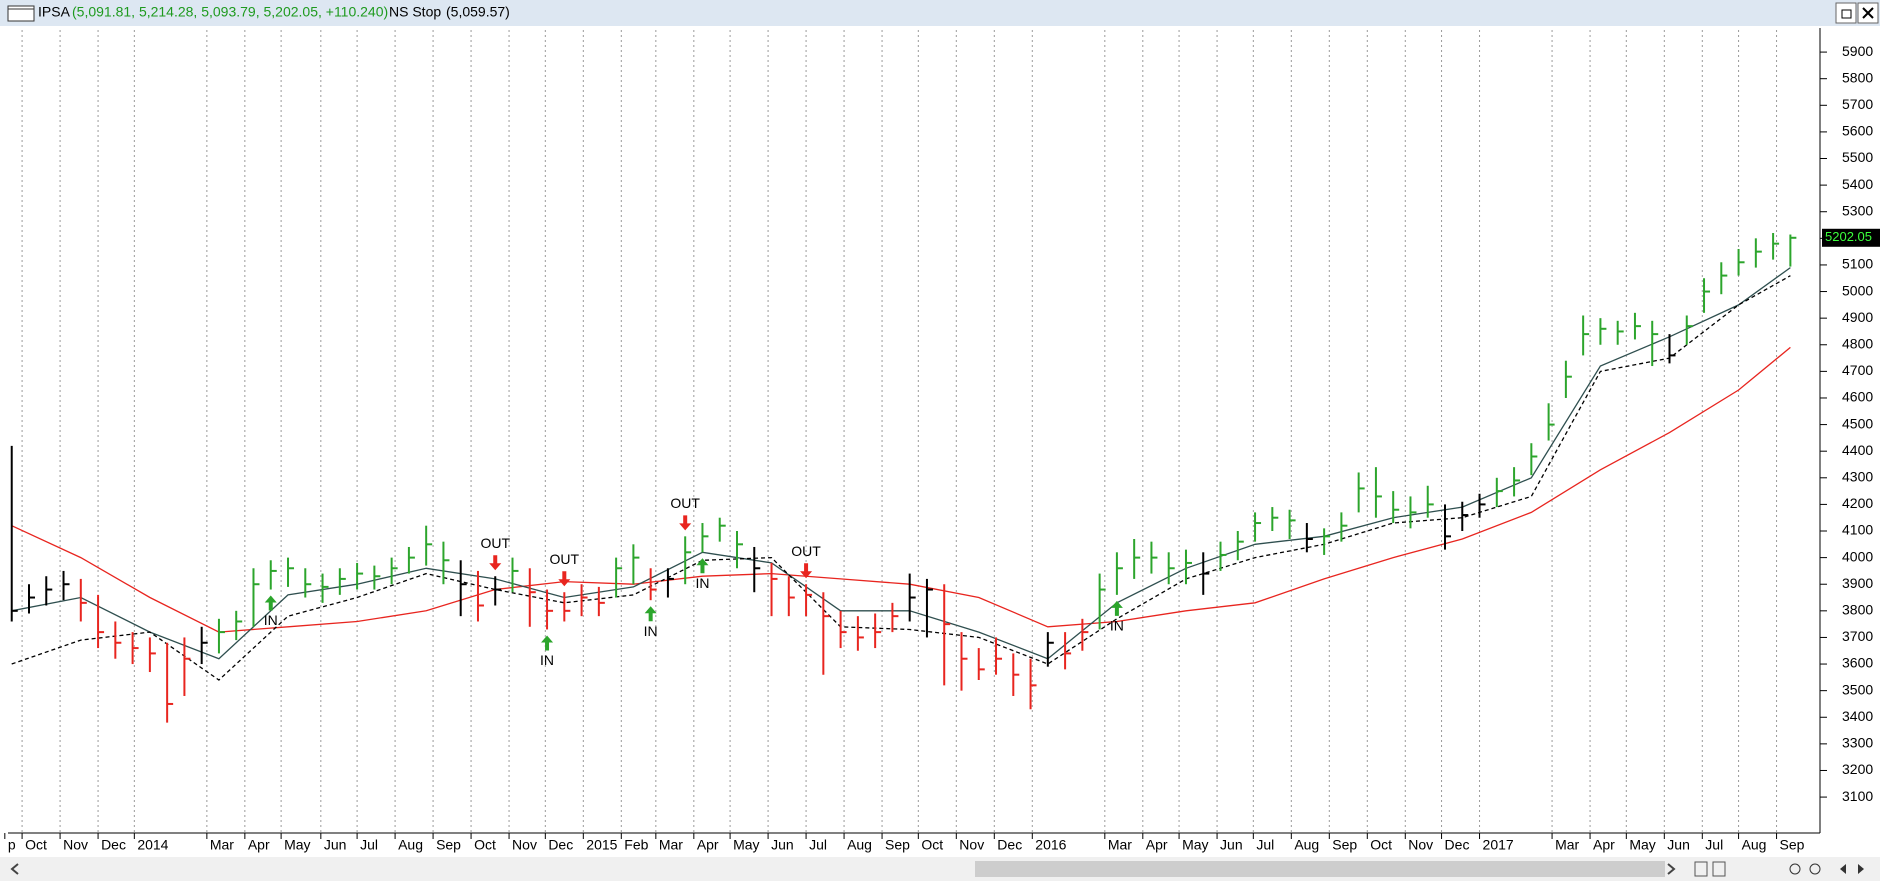 The width and height of the screenshot is (1880, 886). What do you see at coordinates (1320, 869) in the screenshot?
I see `scroll-thumb` at bounding box center [1320, 869].